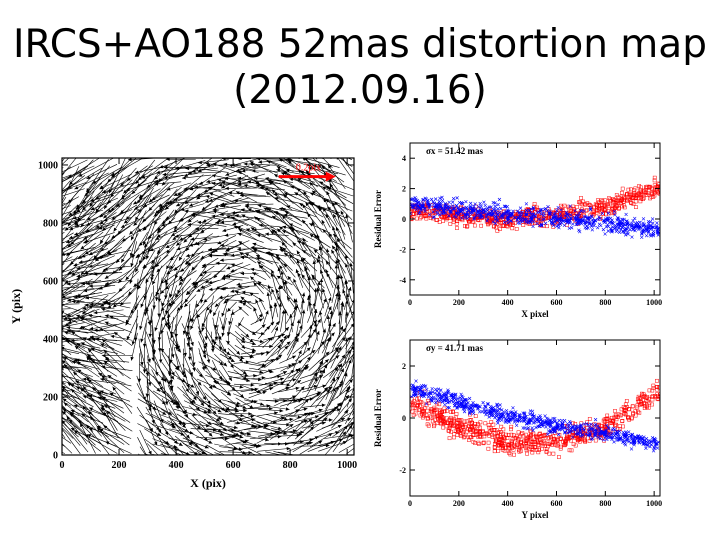 This screenshot has height=540, width=720. What do you see at coordinates (307, 172) in the screenshot?
I see `scale-arrow: 0.2pix` at bounding box center [307, 172].